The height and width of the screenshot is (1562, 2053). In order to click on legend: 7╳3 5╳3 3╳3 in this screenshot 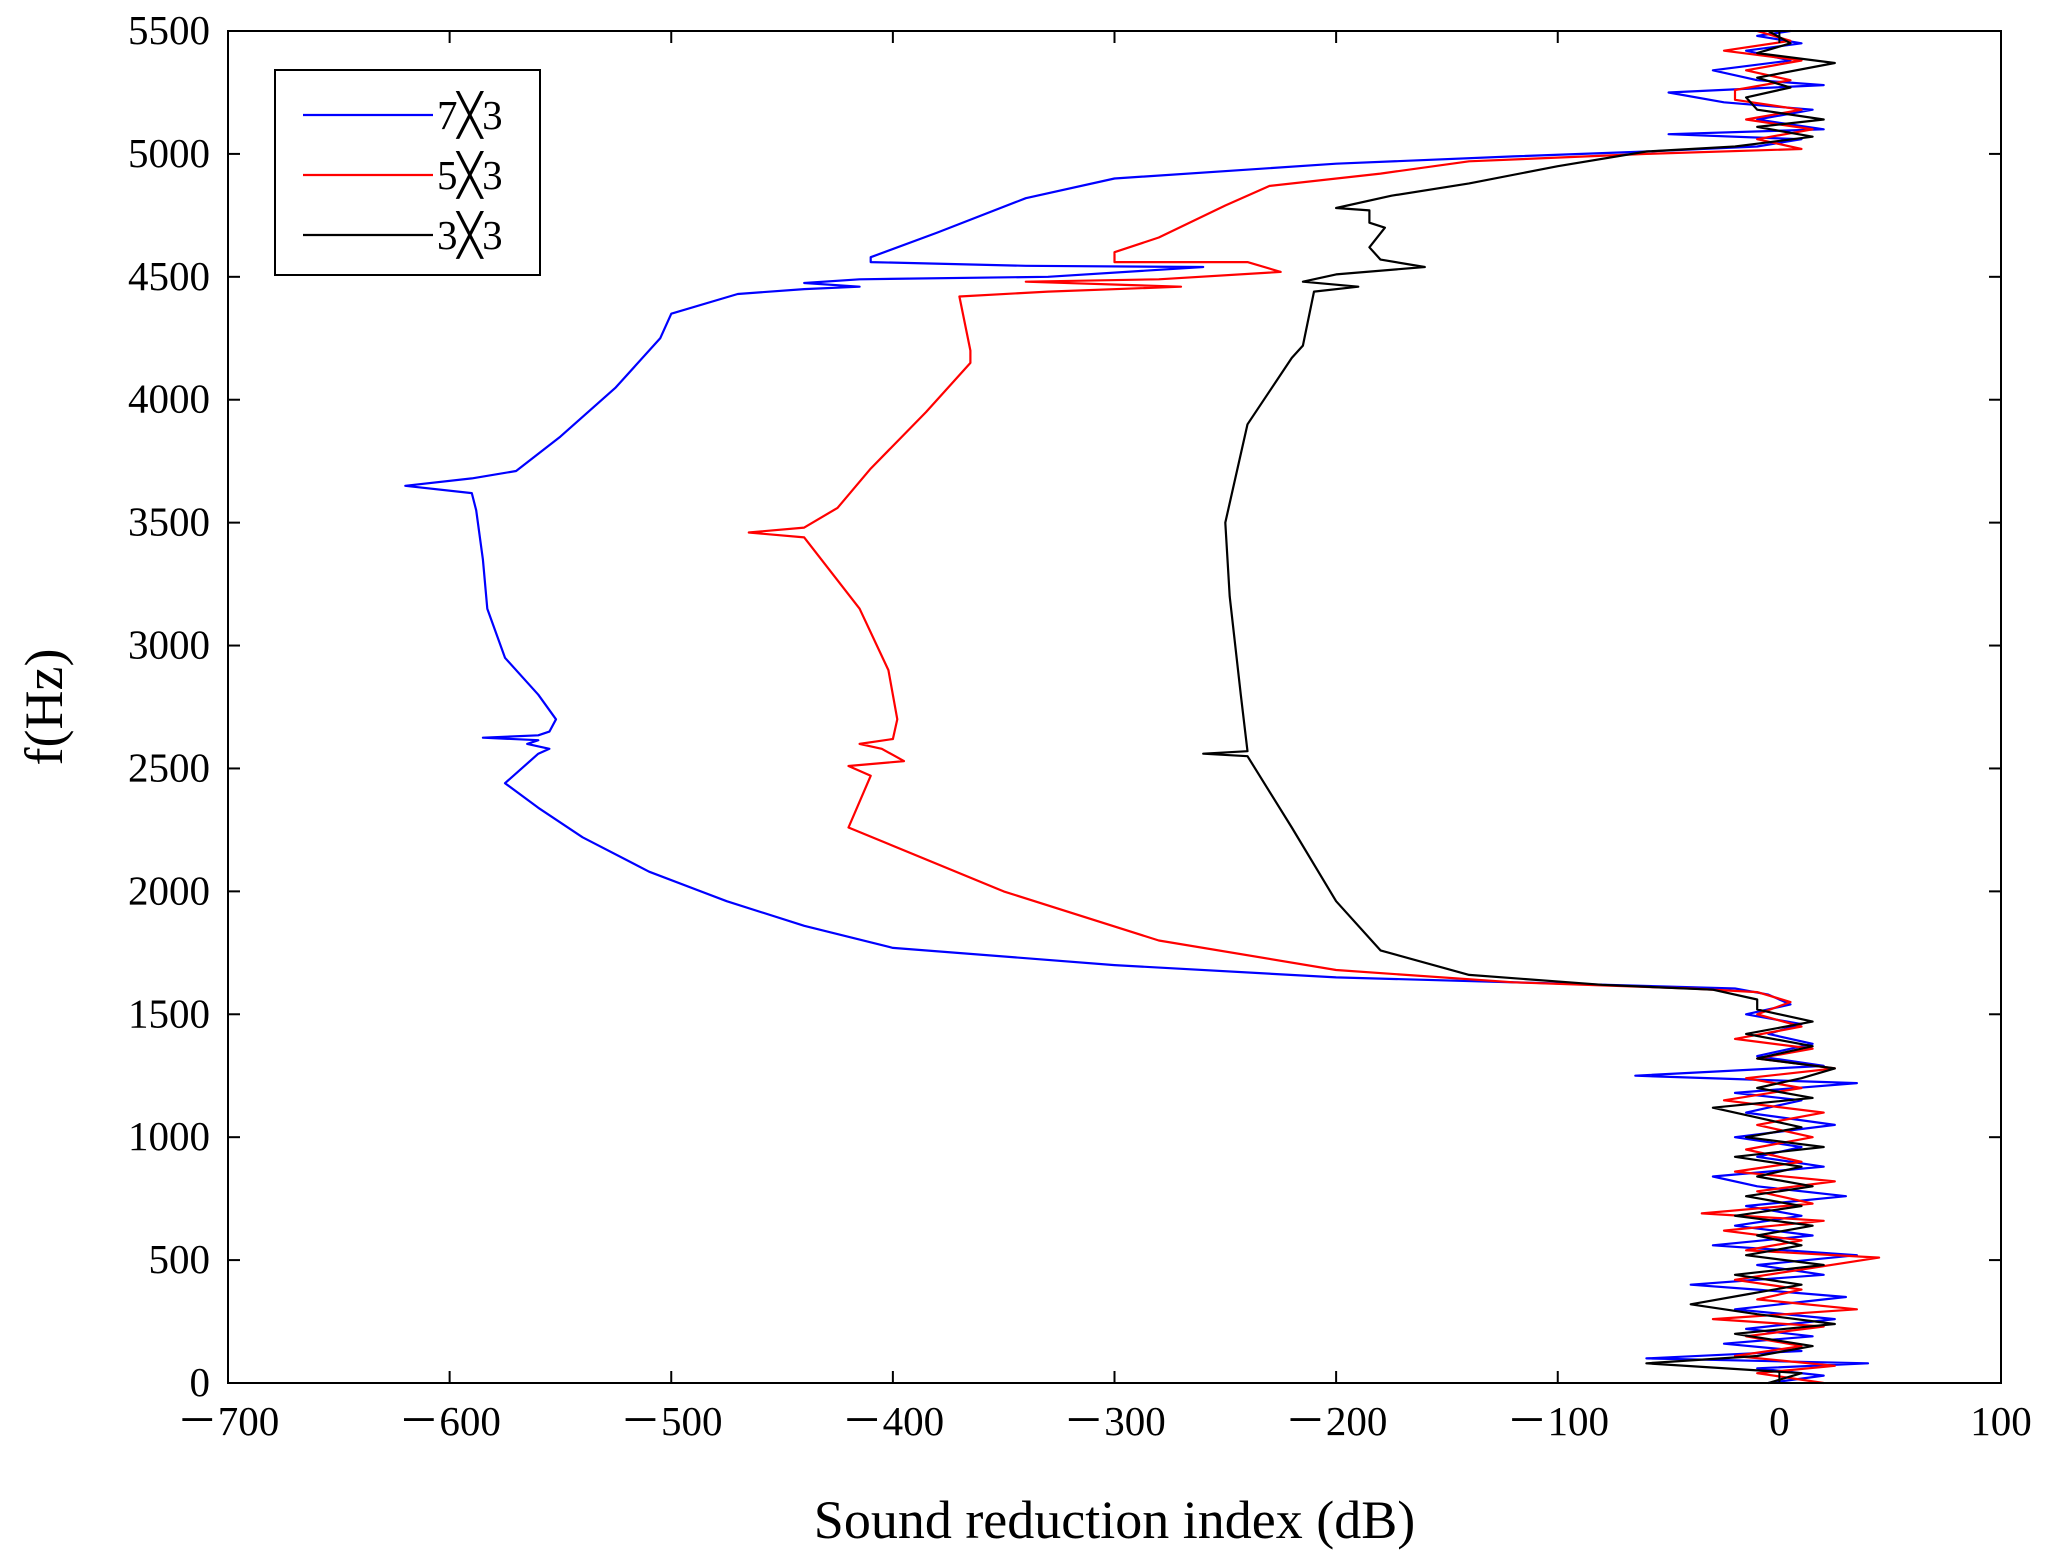, I will do `click(407, 172)`.